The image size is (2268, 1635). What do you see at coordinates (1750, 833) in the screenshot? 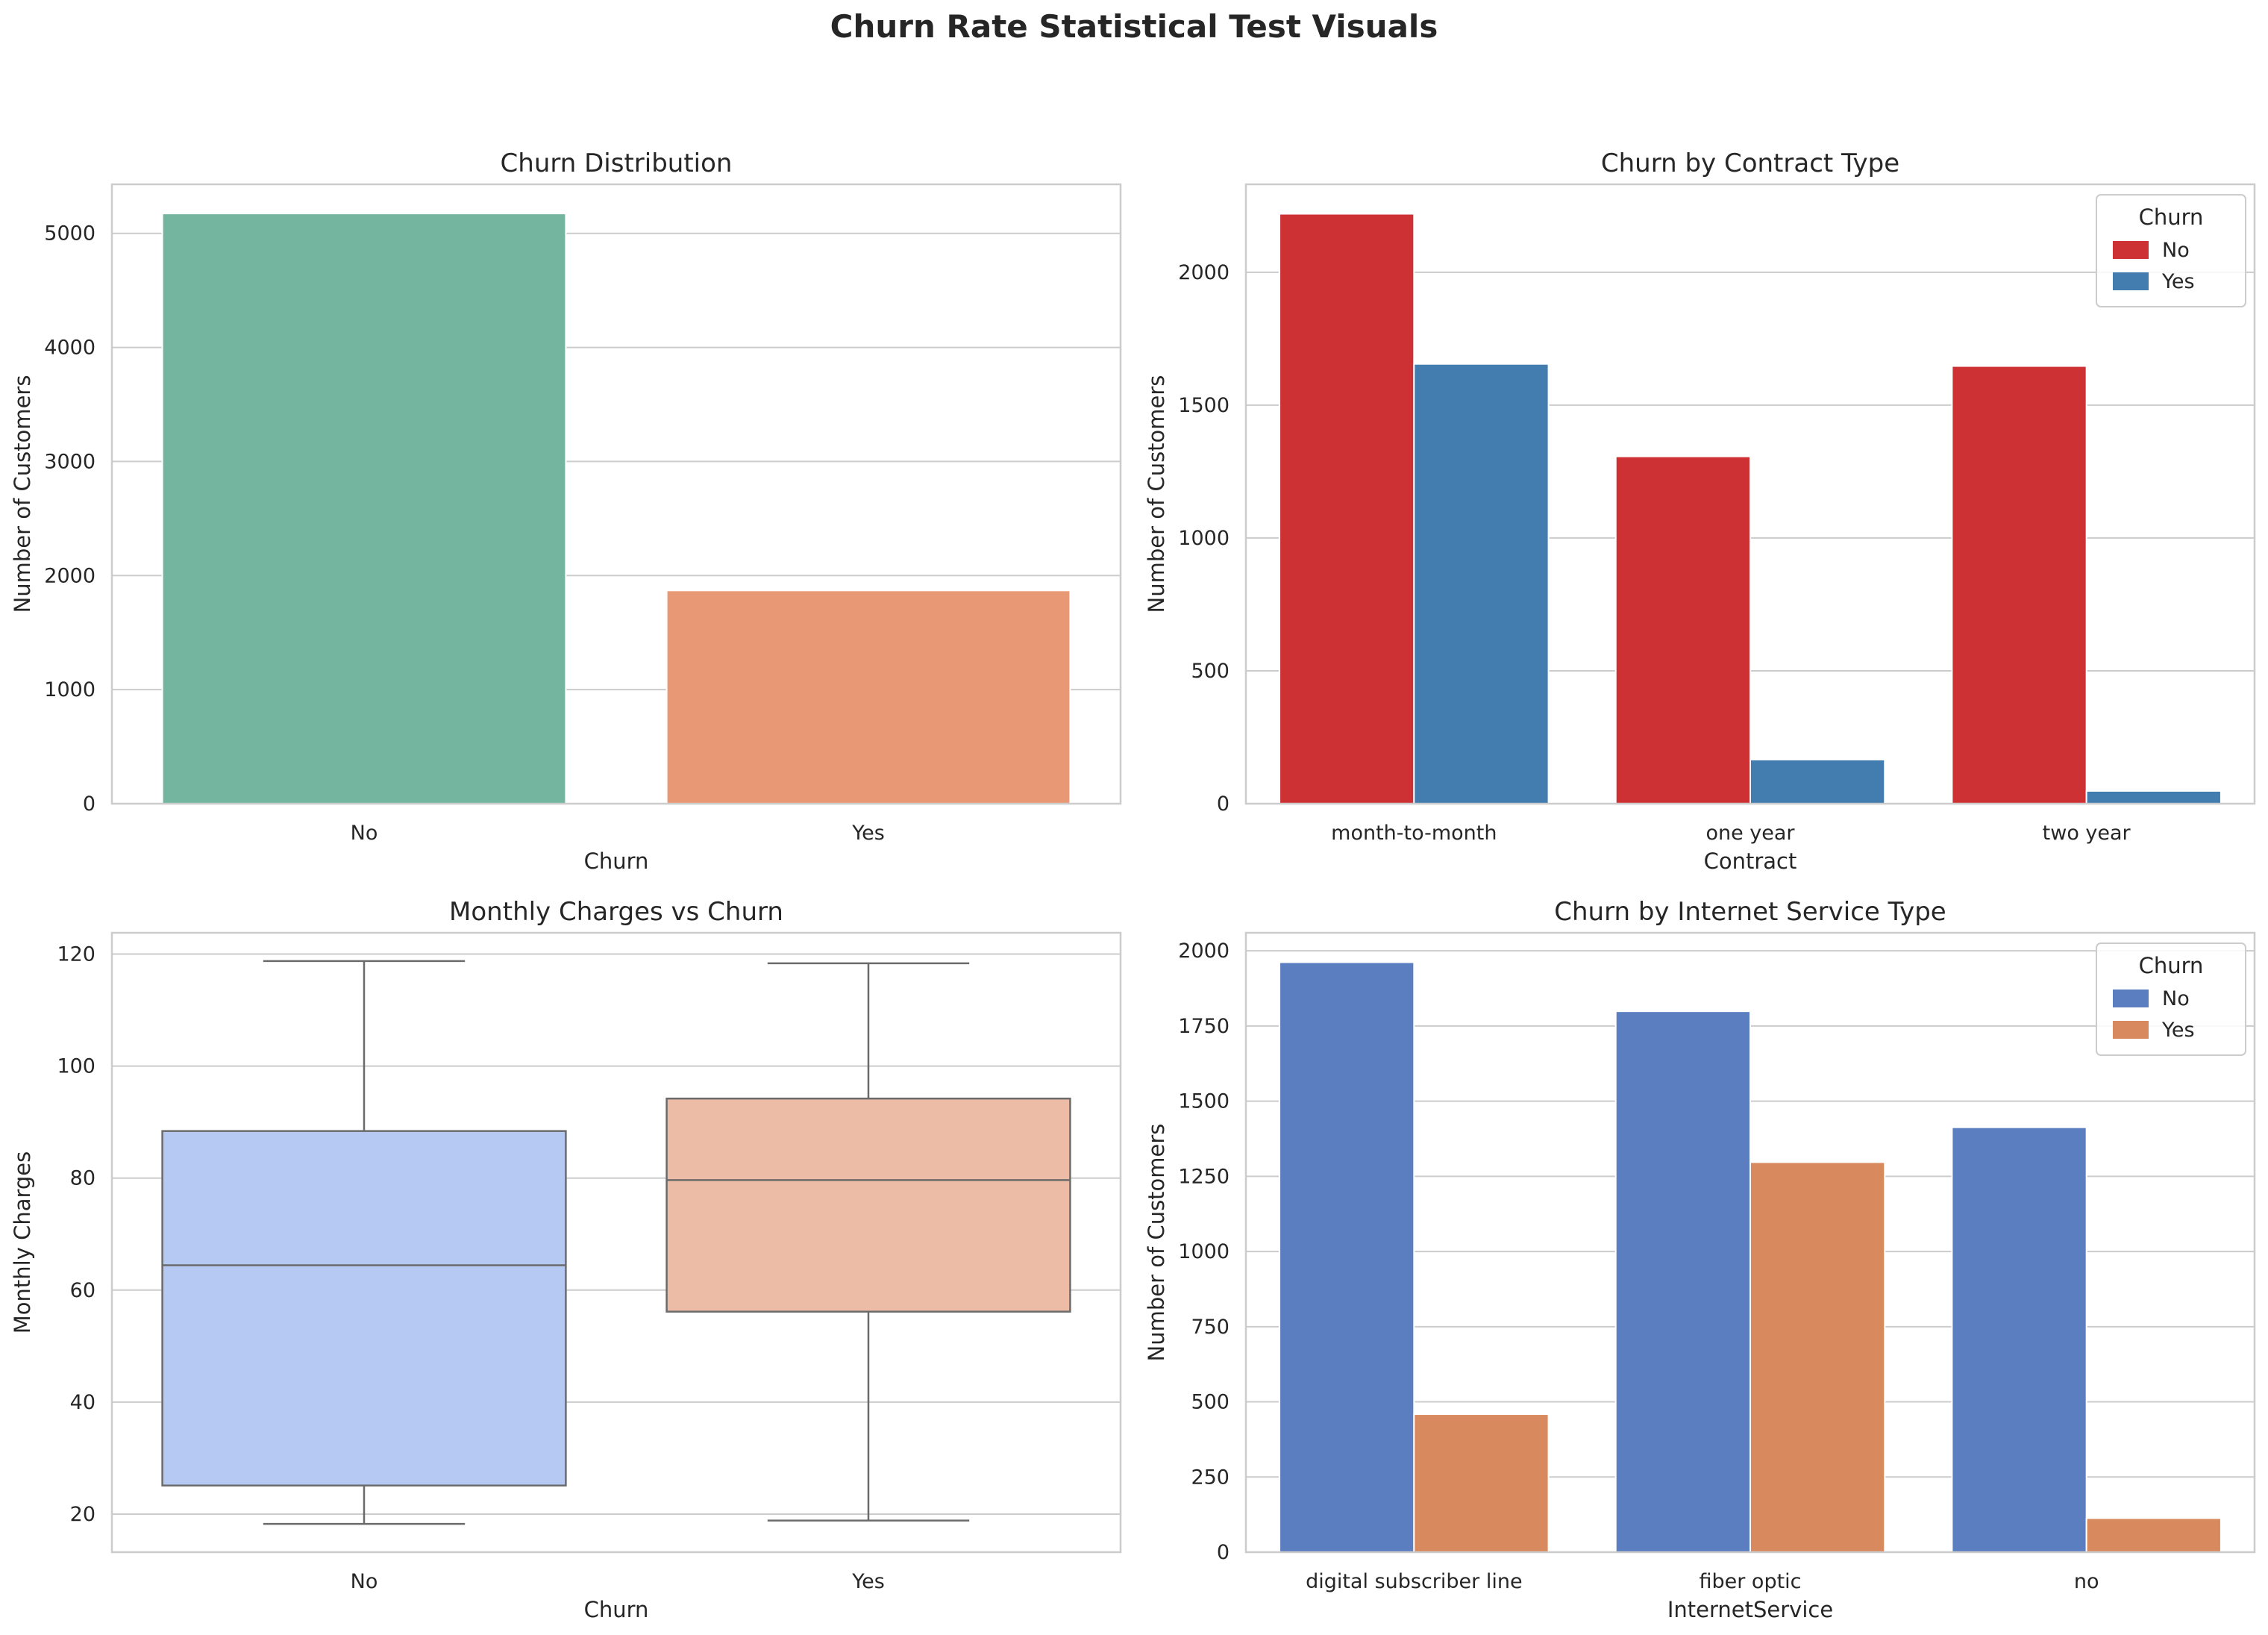
I see `x-tick-label: one year` at bounding box center [1750, 833].